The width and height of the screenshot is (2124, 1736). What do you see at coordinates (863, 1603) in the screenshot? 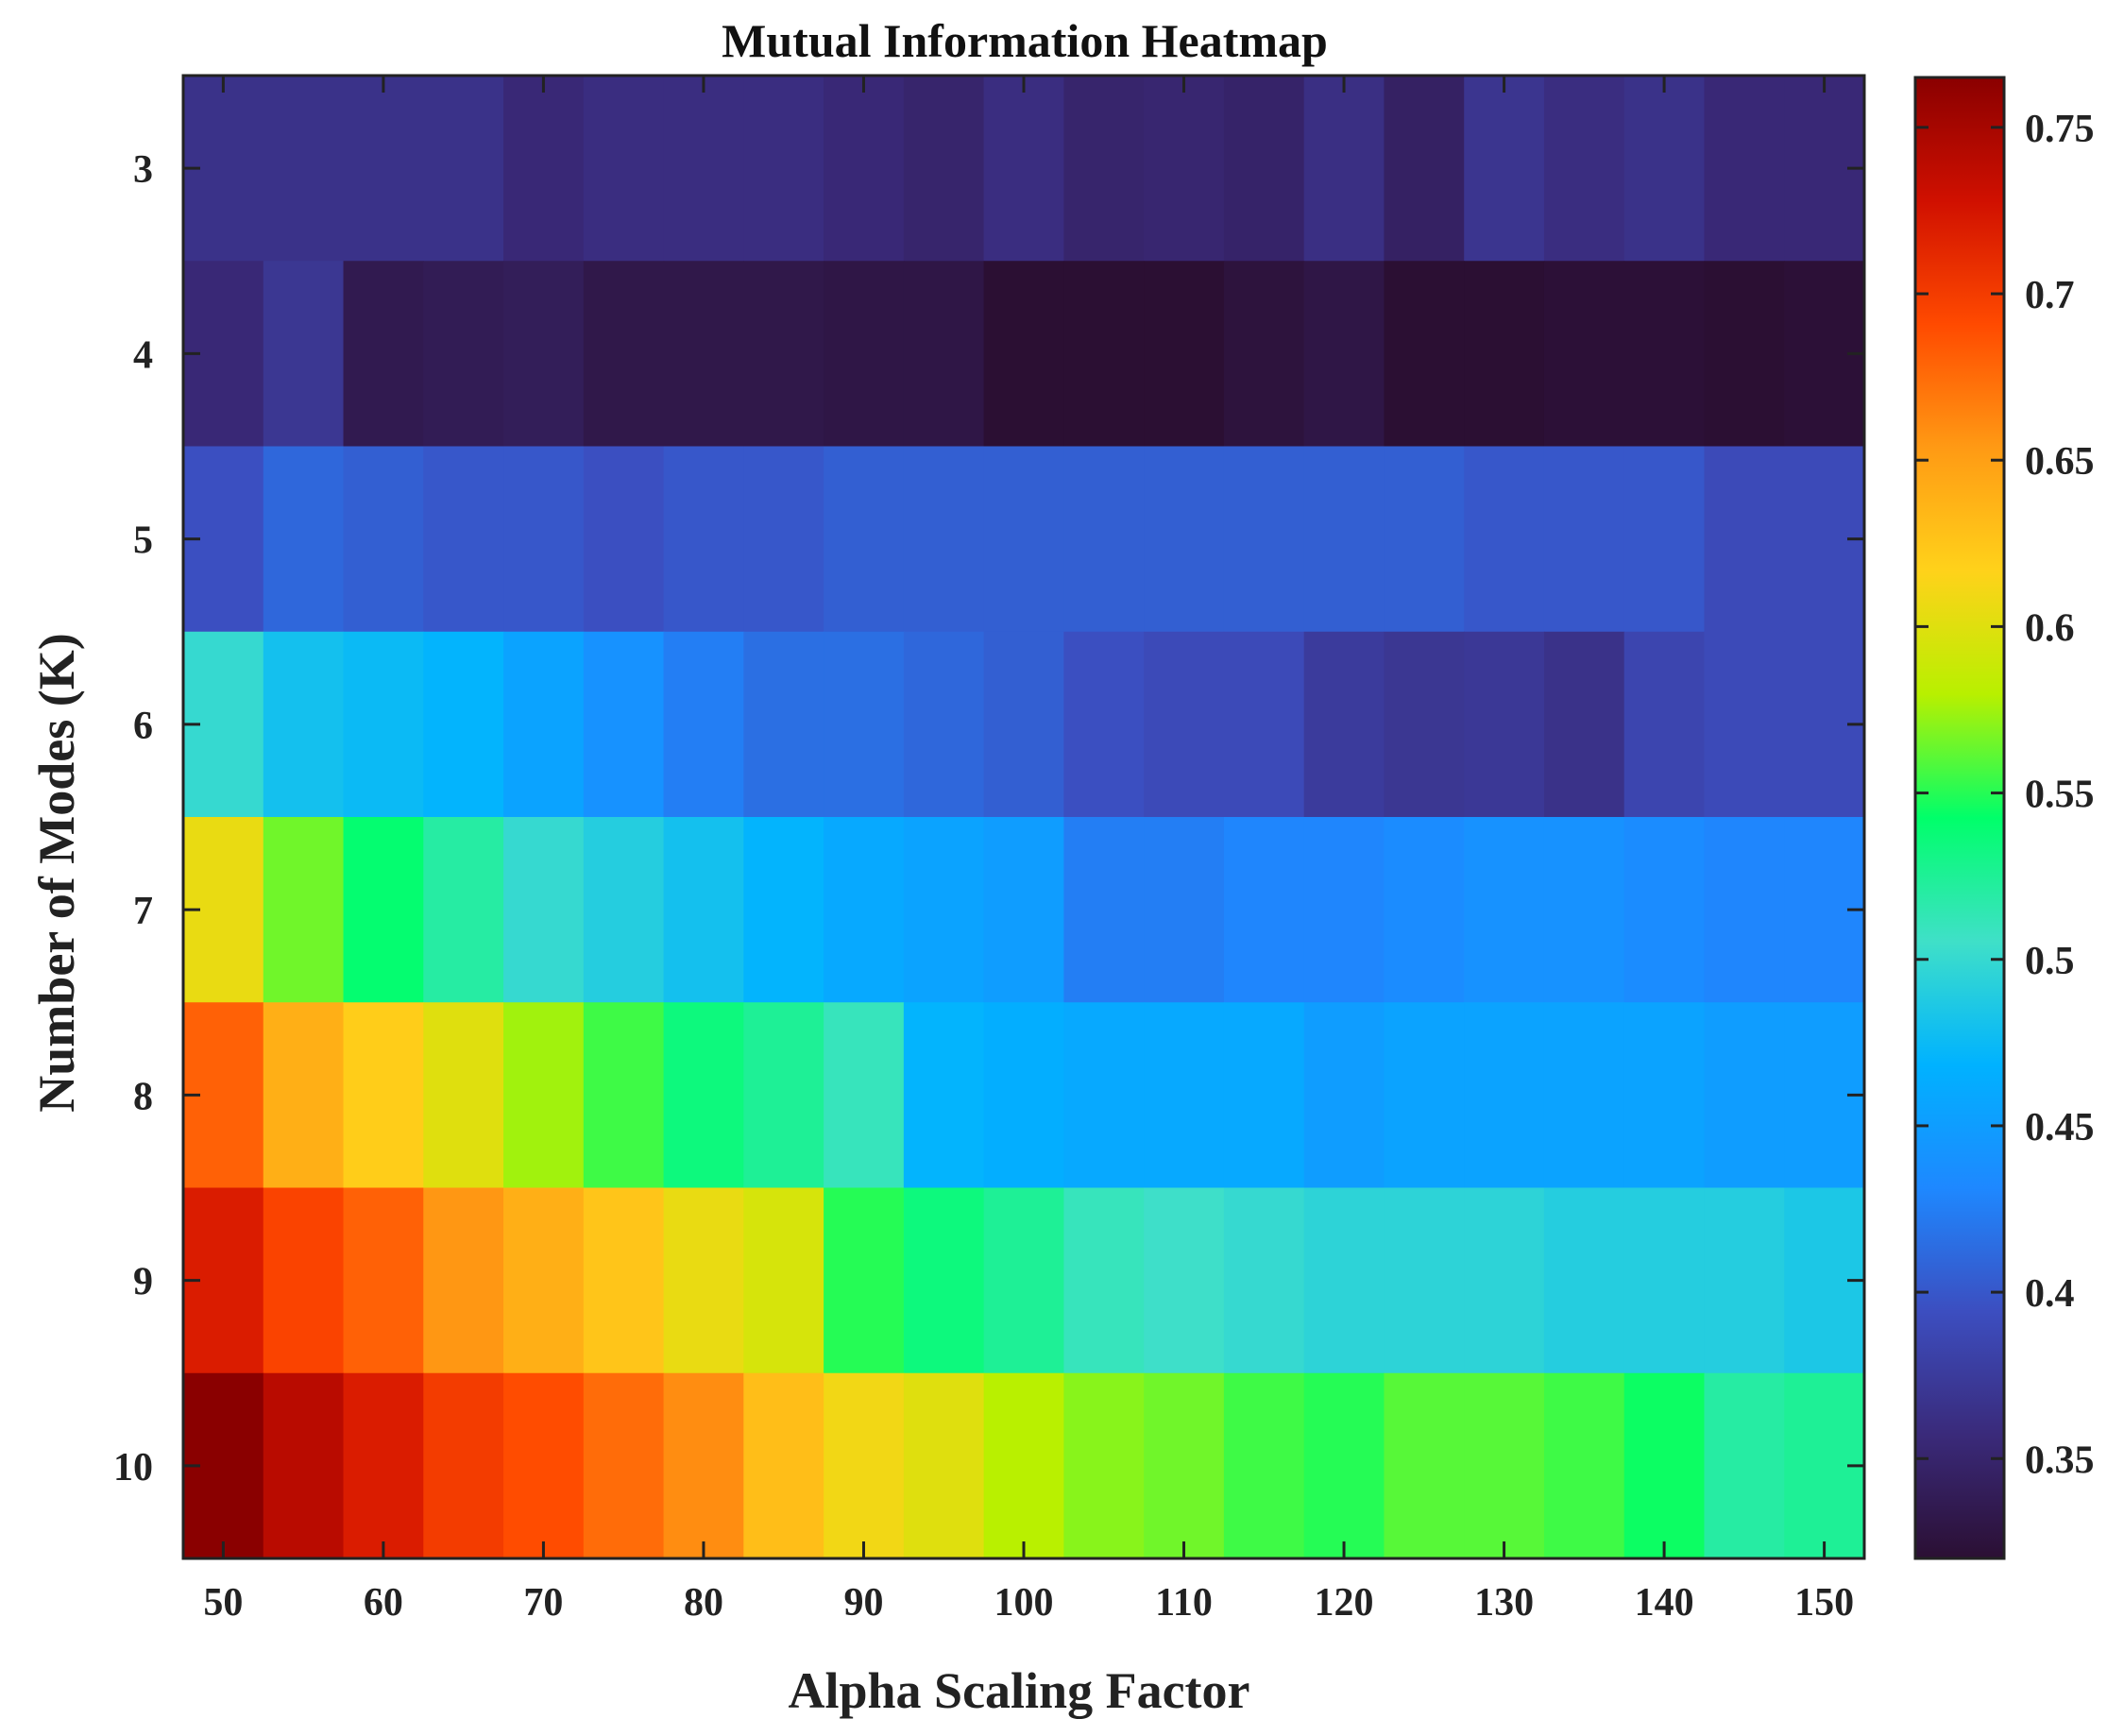
I see `x-tick-label: 90` at bounding box center [863, 1603].